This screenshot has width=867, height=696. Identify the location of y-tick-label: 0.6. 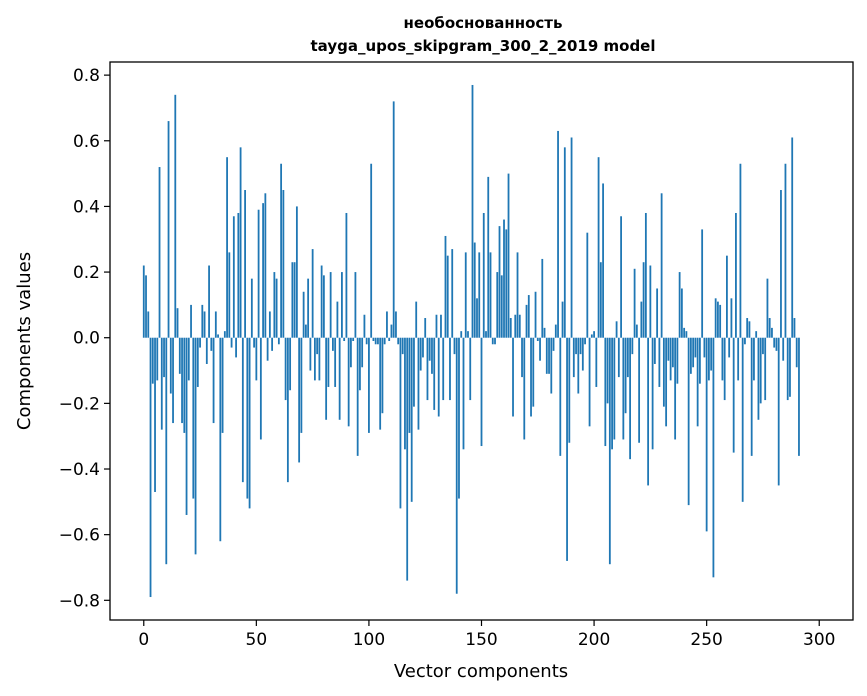
(86, 142).